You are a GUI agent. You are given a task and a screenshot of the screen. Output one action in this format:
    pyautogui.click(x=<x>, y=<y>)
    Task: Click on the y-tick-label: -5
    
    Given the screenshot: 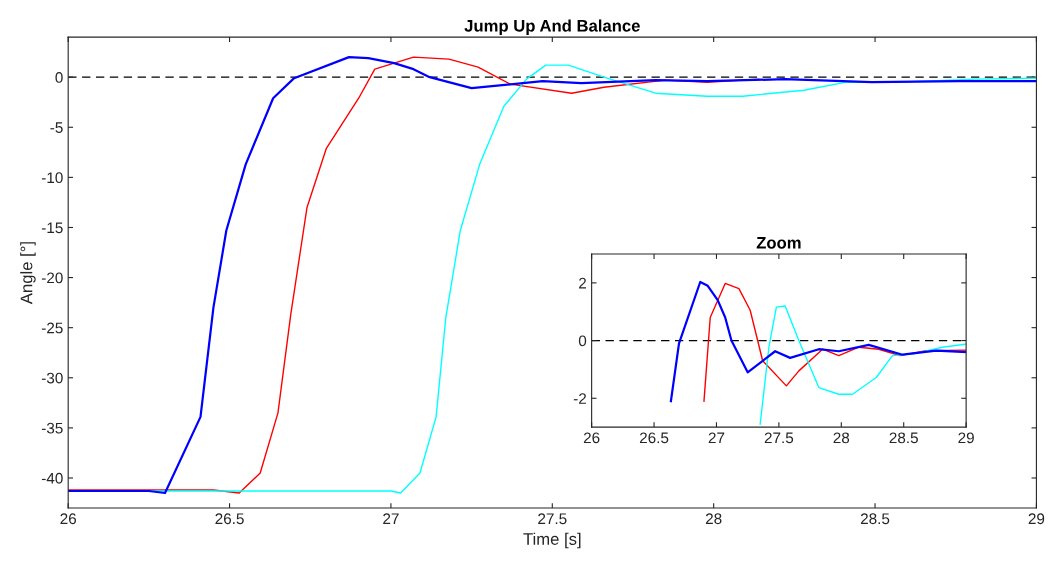 What is the action you would take?
    pyautogui.click(x=56, y=127)
    